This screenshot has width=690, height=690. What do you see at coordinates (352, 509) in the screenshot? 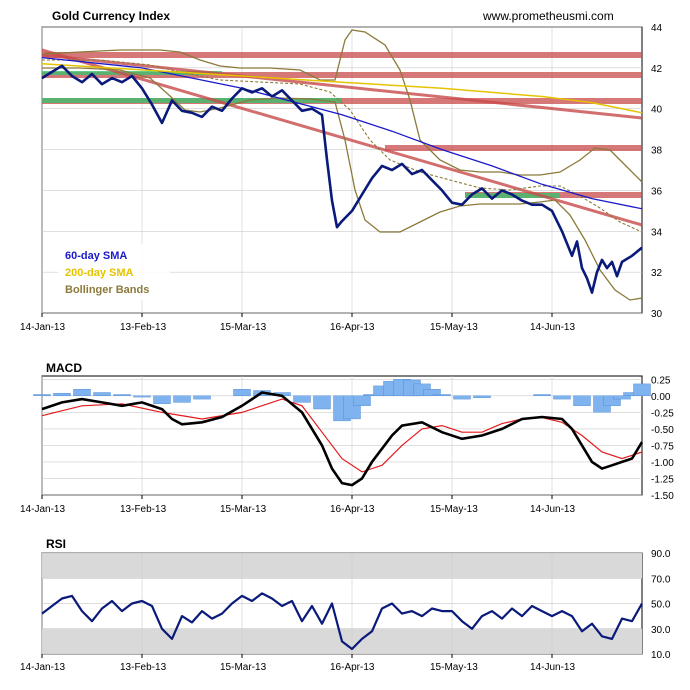
I see `macd-x-tick-label: 16-Apr-13` at bounding box center [352, 509].